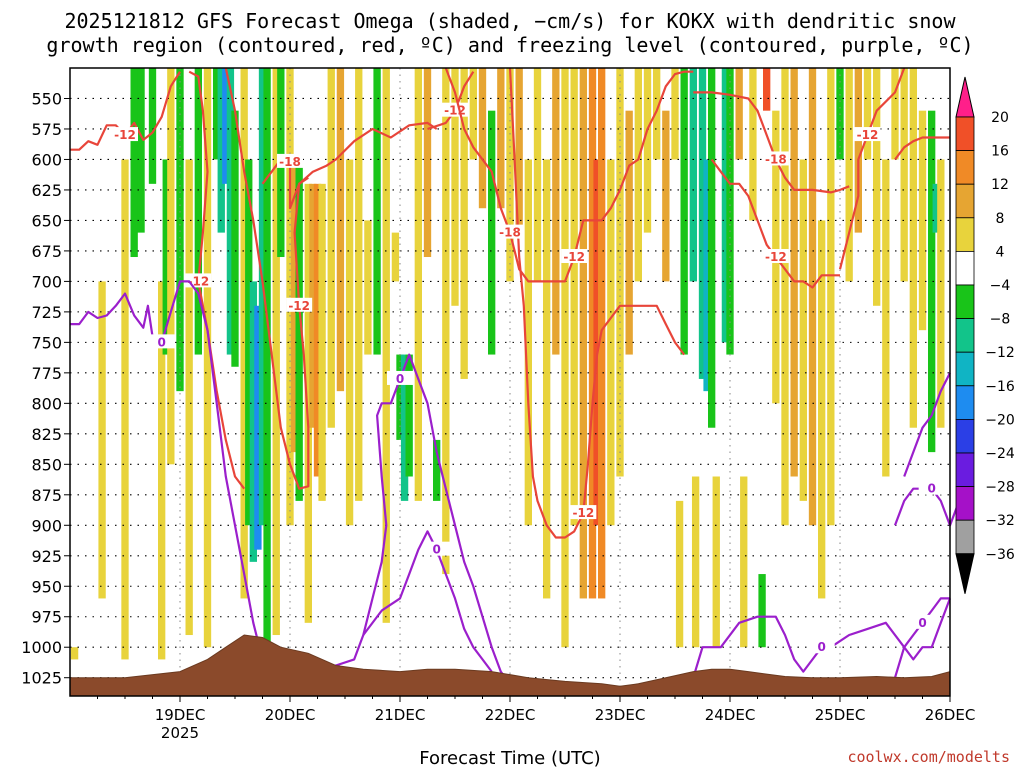  What do you see at coordinates (1000, 118) in the screenshot?
I see `colorbar-label: 20` at bounding box center [1000, 118].